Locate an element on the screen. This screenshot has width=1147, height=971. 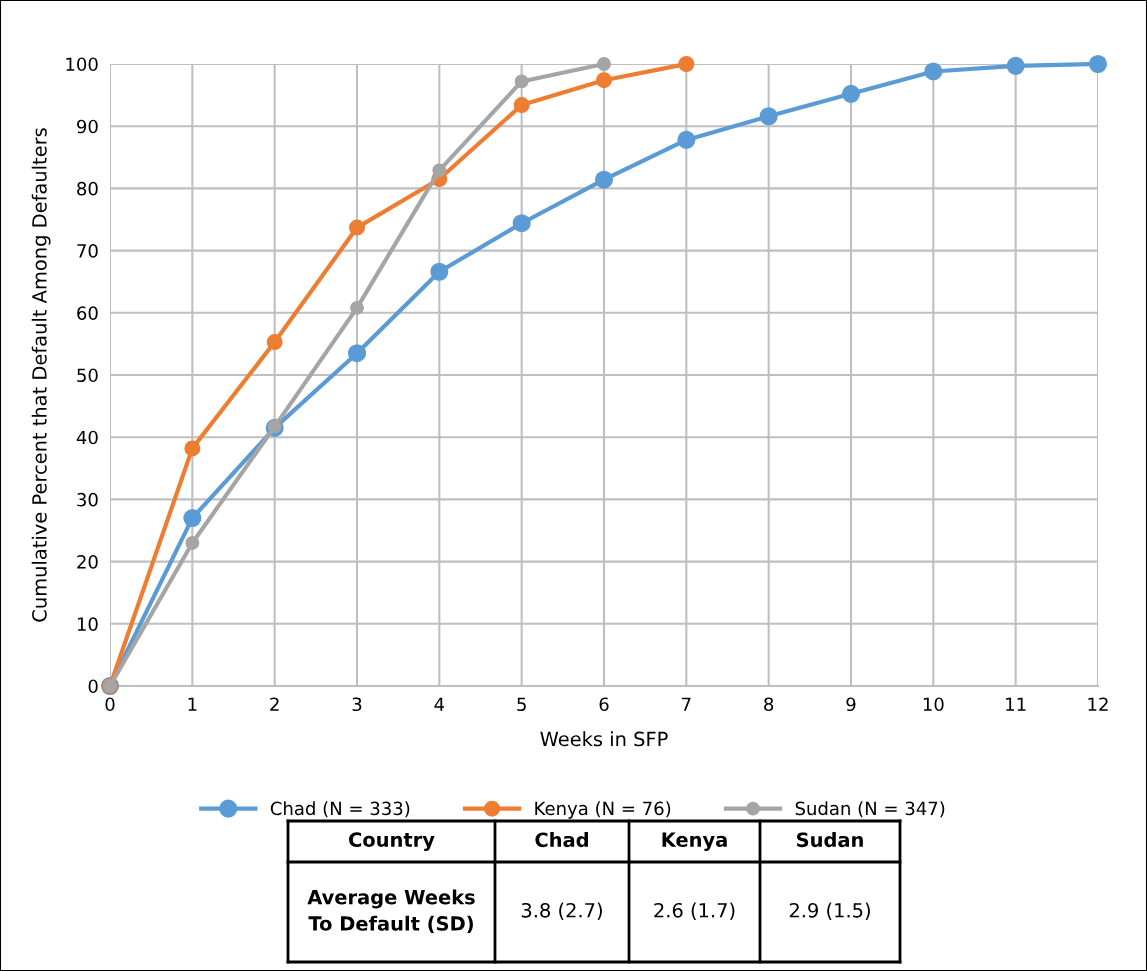
x-axis-title: Weeks in SFP is located at coordinates (604, 739).